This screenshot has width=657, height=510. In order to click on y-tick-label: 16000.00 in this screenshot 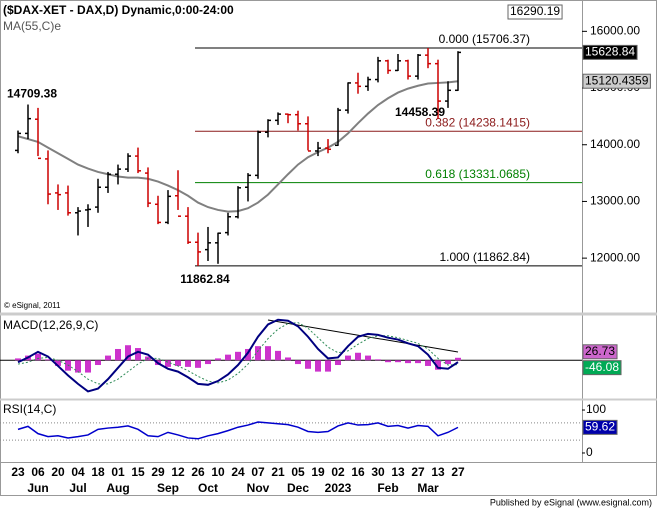, I will do `click(615, 31)`.